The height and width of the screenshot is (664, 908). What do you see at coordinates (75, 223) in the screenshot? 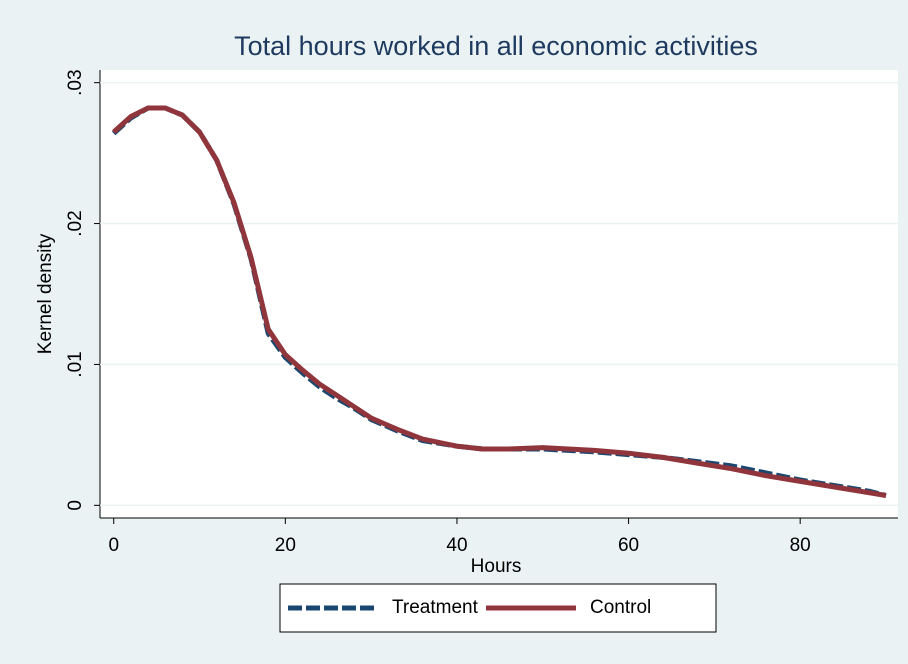
I see `y-tick-label: .02` at bounding box center [75, 223].